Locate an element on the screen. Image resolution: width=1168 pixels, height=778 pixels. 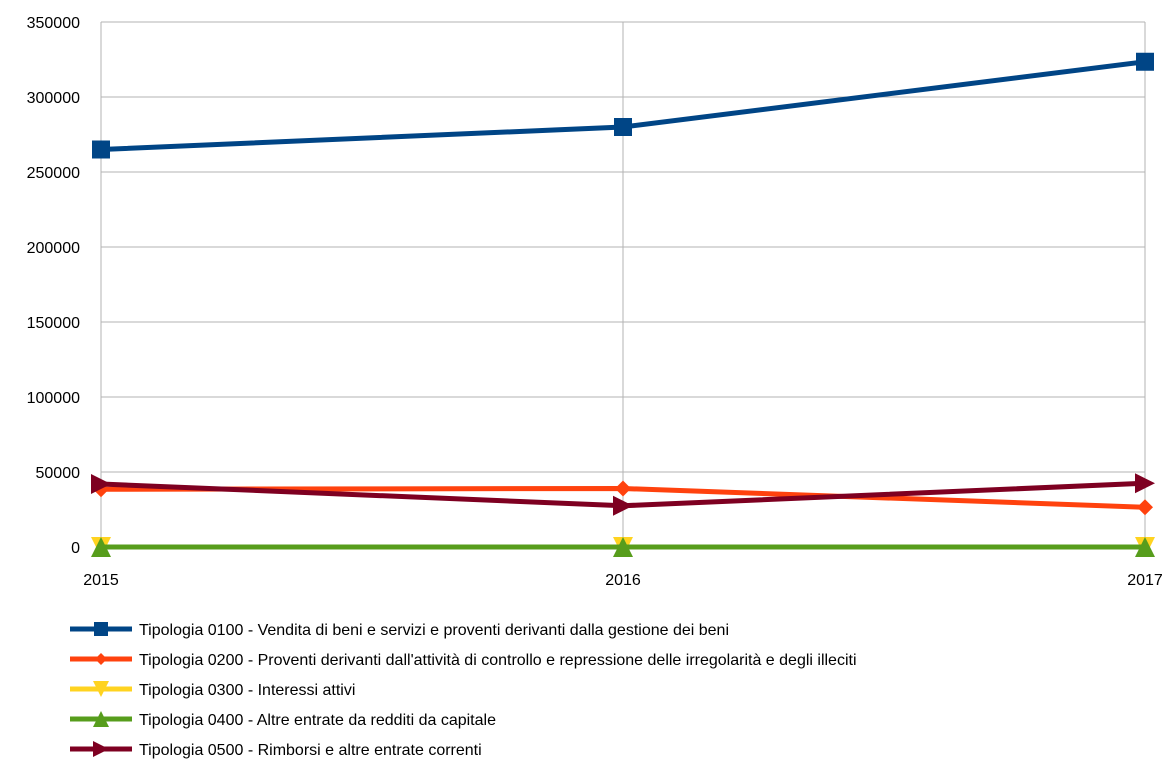
legend-label: Tipologia 0300 - Interessi attivi is located at coordinates (247, 690).